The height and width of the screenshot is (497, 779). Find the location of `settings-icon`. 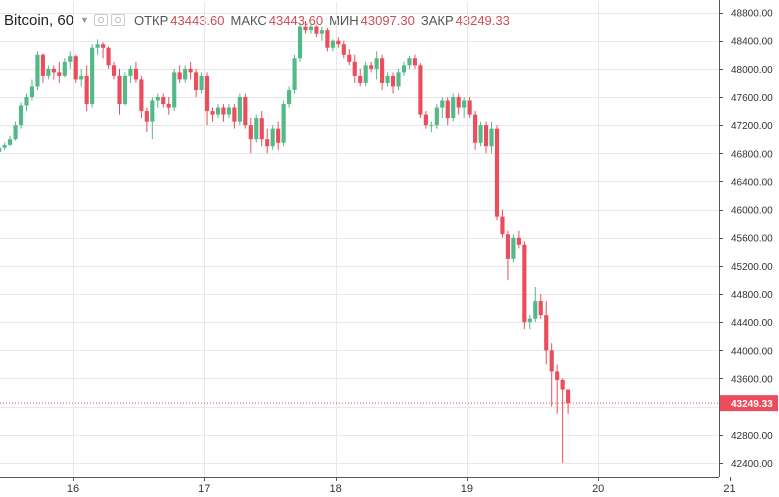

settings-icon is located at coordinates (117, 20).